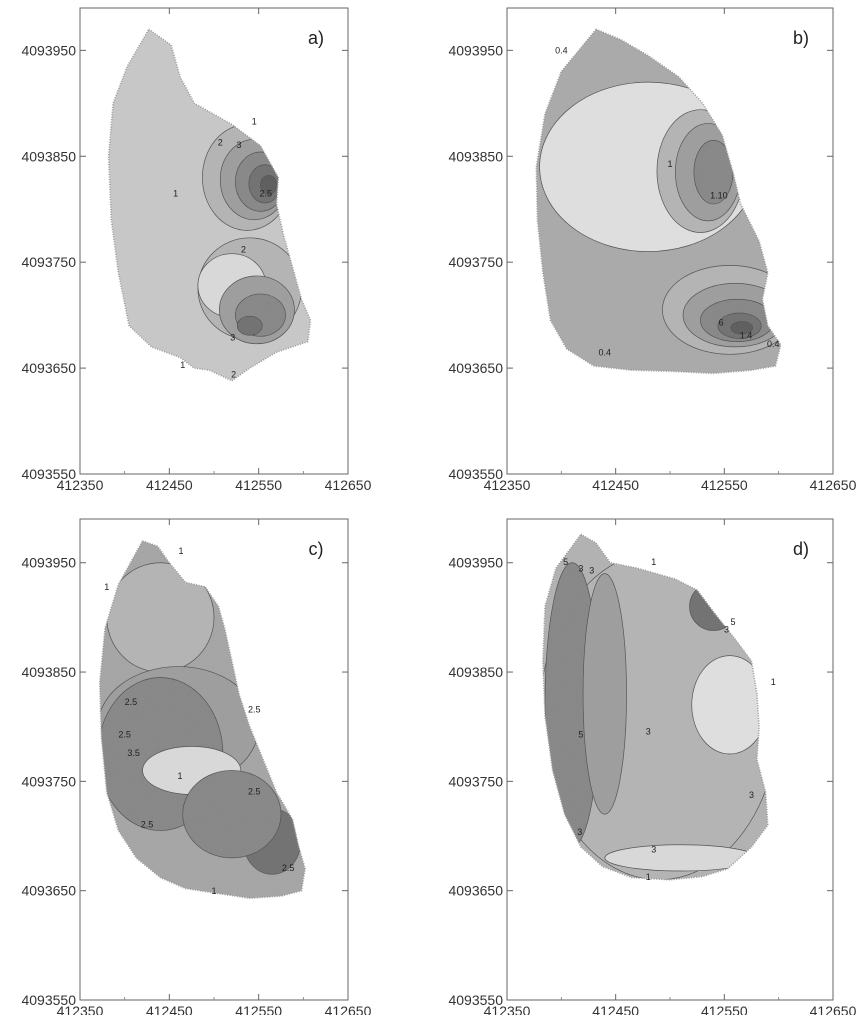 This screenshot has width=860, height=1015. I want to click on contour-label: 3.5, so click(133, 753).